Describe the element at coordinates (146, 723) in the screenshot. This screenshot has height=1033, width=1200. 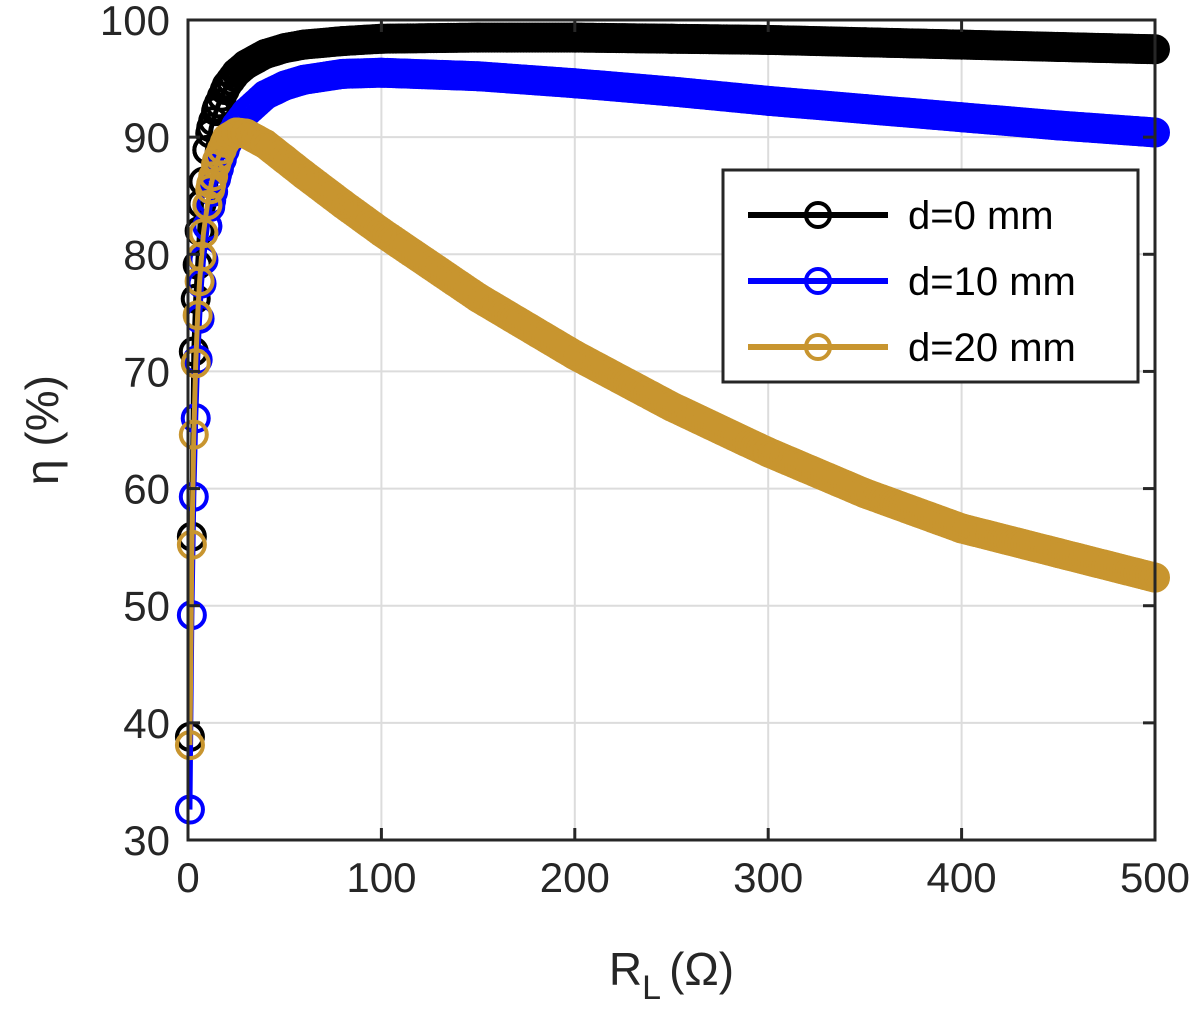
I see `y-tick-label: 40` at that location.